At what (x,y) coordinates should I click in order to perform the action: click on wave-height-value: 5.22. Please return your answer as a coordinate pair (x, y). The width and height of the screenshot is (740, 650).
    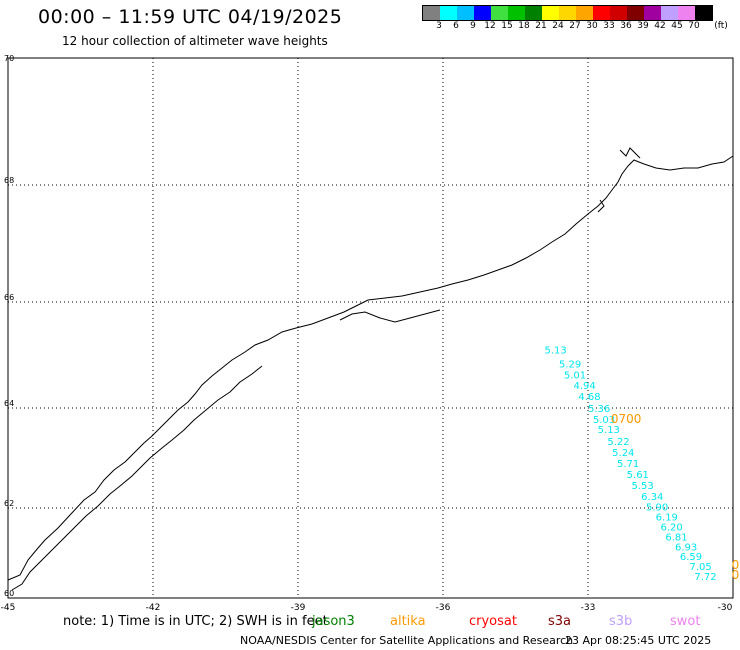
    Looking at the image, I should click on (618, 442).